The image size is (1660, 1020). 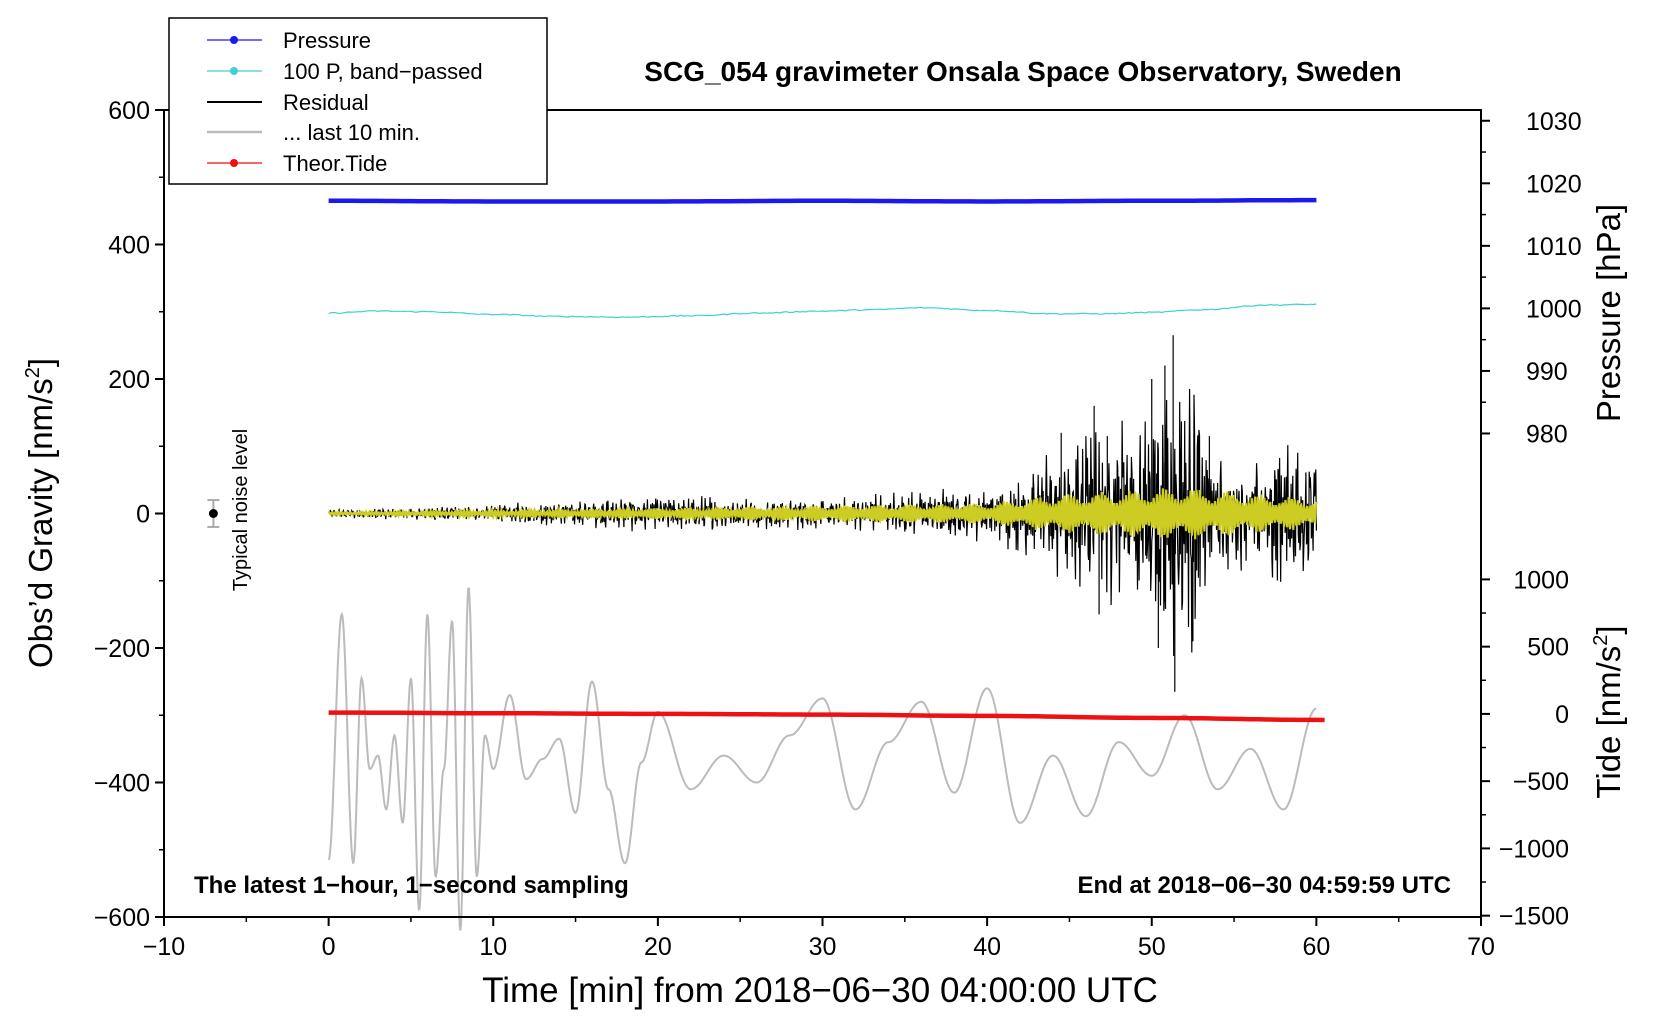 What do you see at coordinates (329, 947) in the screenshot?
I see `x-tick-label: 0` at bounding box center [329, 947].